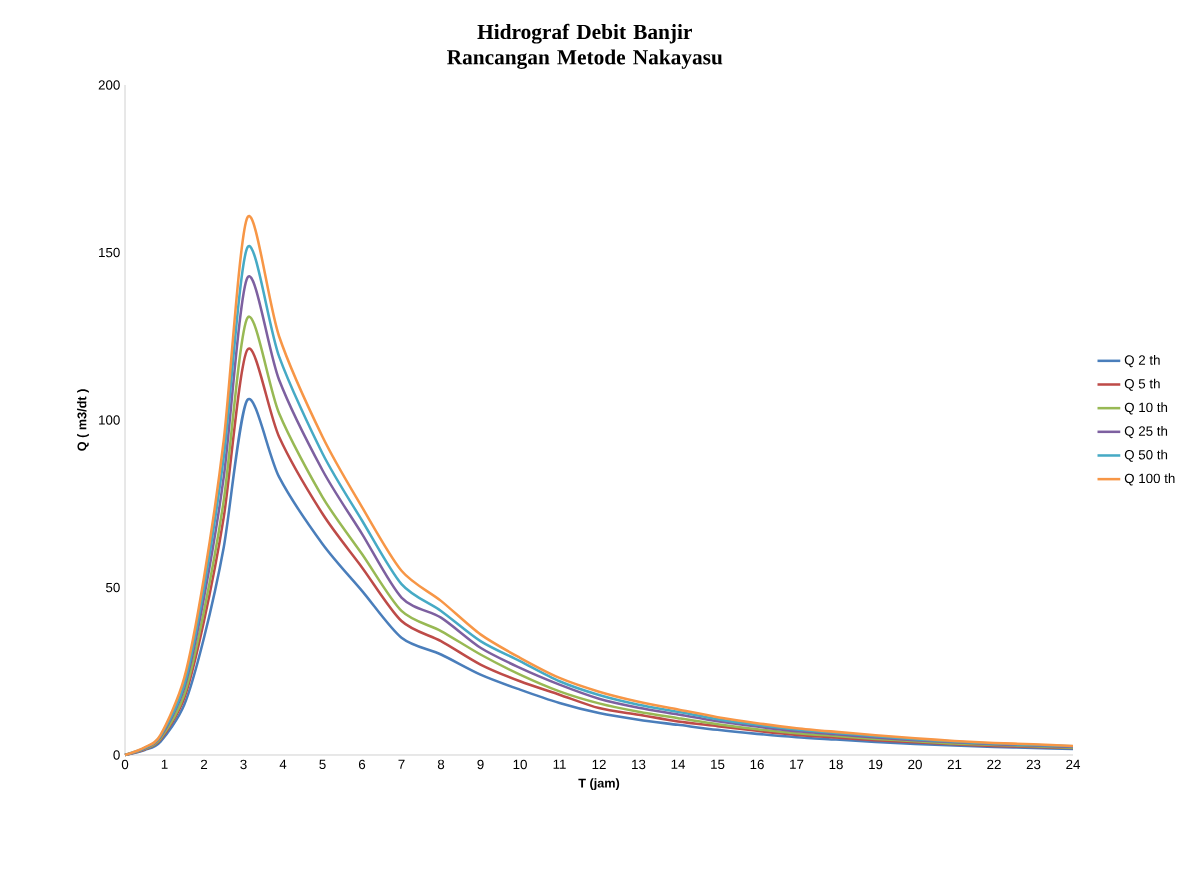 This screenshot has width=1200, height=892. I want to click on legend-label: Q 2 th, so click(1142, 361).